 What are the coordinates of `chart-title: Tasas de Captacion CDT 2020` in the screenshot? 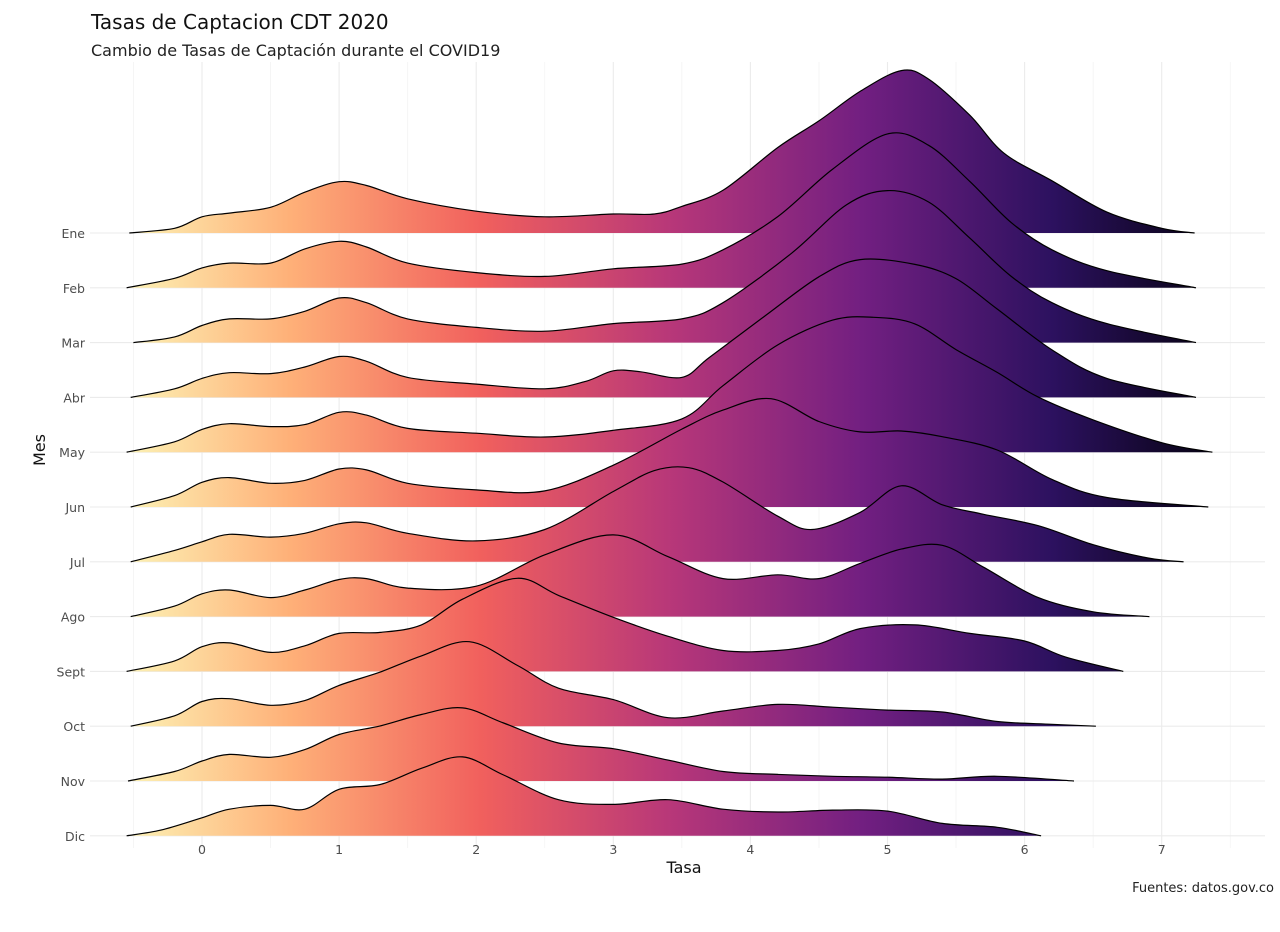 It's located at (240, 22).